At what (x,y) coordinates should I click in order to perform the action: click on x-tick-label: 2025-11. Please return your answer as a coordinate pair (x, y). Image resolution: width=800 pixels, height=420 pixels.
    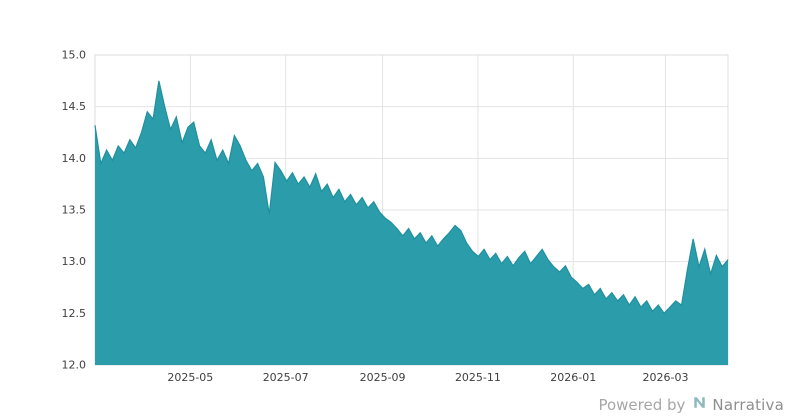
    Looking at the image, I should click on (478, 377).